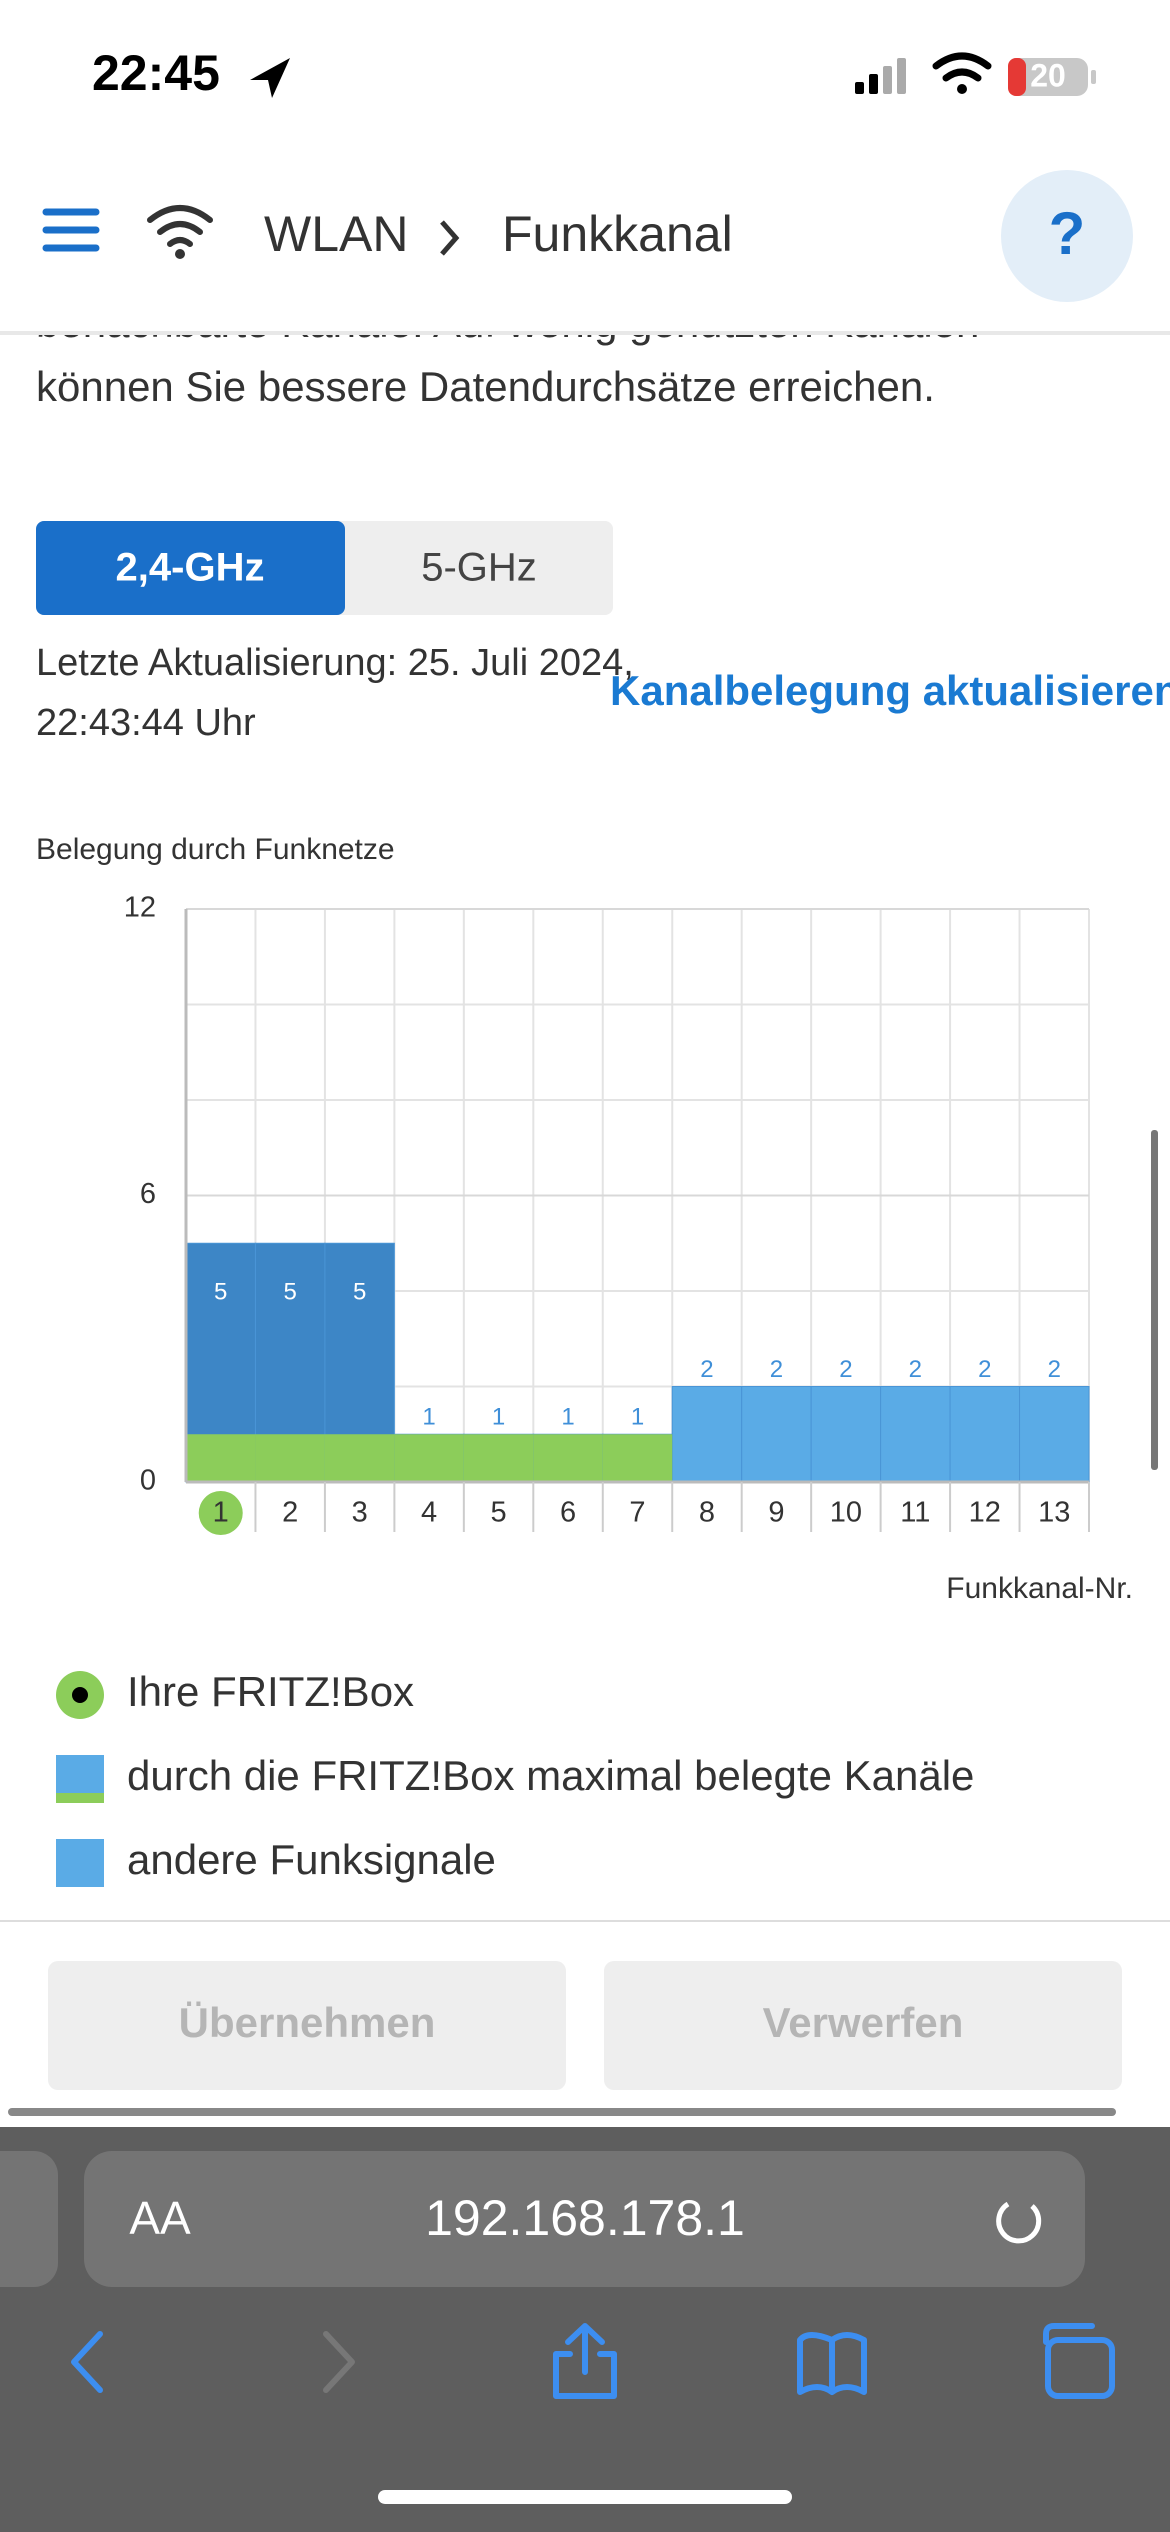 This screenshot has height=2532, width=1170. What do you see at coordinates (562, 2112) in the screenshot?
I see `scroll-indicator` at bounding box center [562, 2112].